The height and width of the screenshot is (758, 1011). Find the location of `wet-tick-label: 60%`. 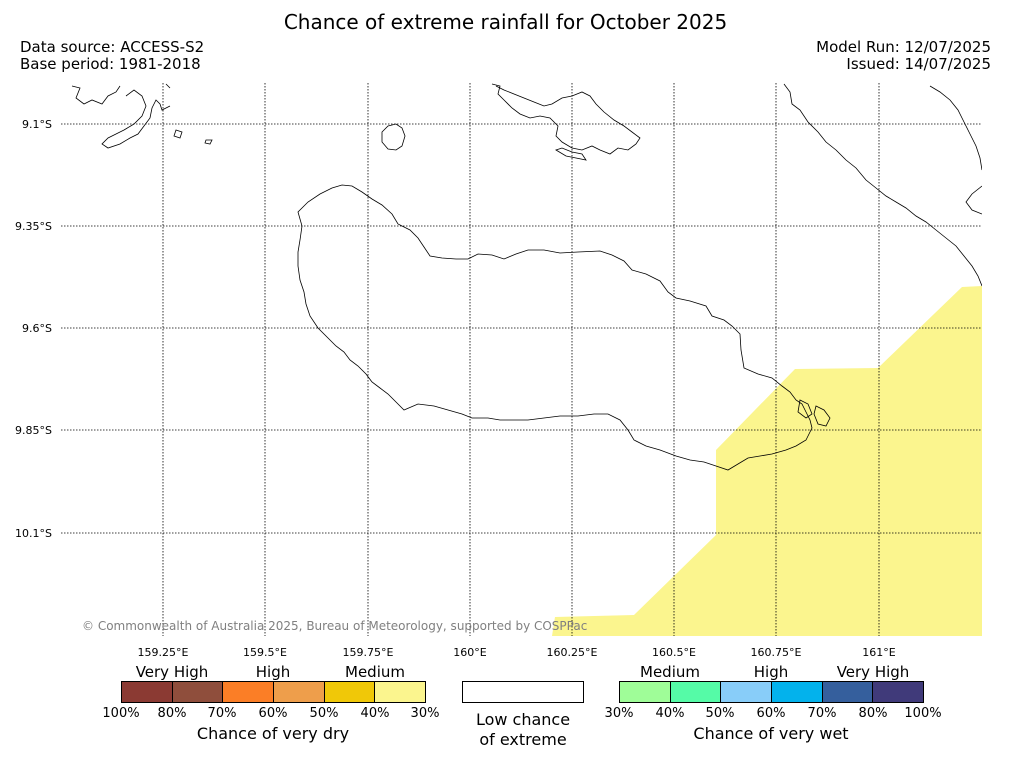

wet-tick-label: 60% is located at coordinates (771, 713).